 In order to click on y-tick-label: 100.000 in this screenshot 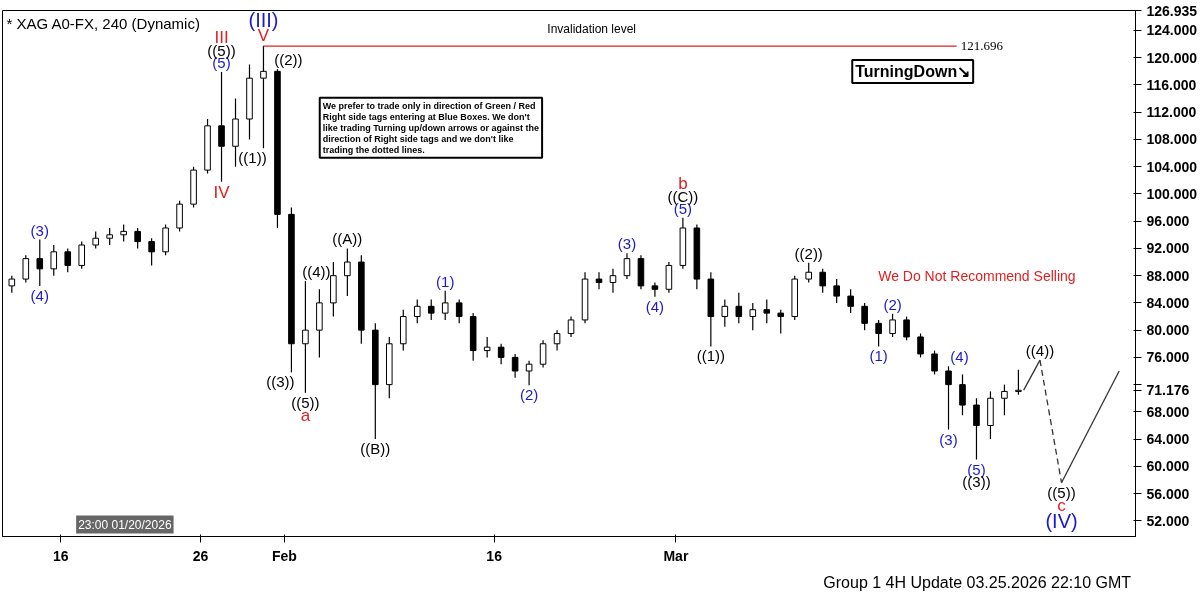, I will do `click(1172, 193)`.